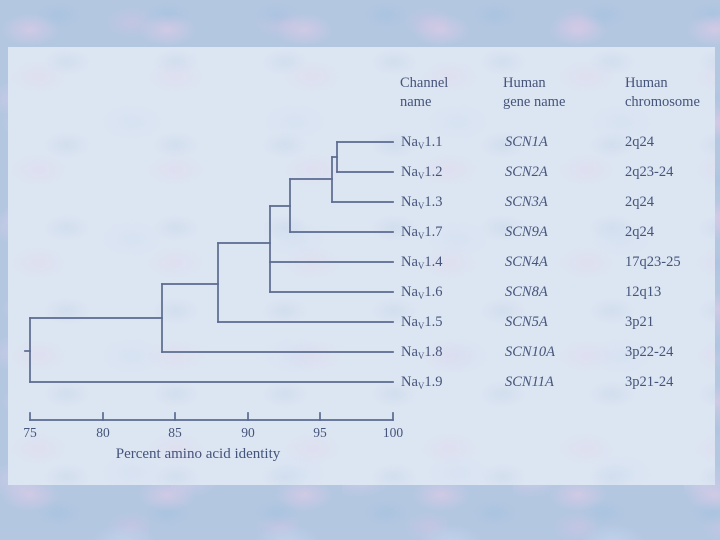  Describe the element at coordinates (653, 262) in the screenshot. I see `chromosome-location: 17q23-25` at that location.